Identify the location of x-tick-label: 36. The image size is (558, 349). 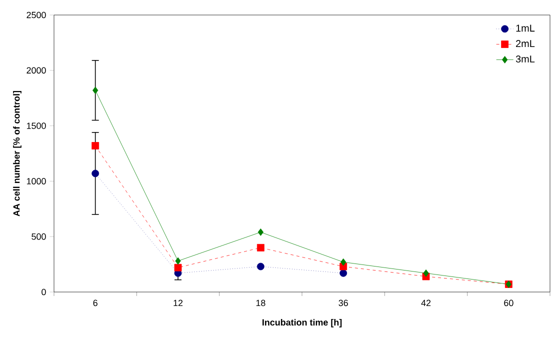
(343, 303).